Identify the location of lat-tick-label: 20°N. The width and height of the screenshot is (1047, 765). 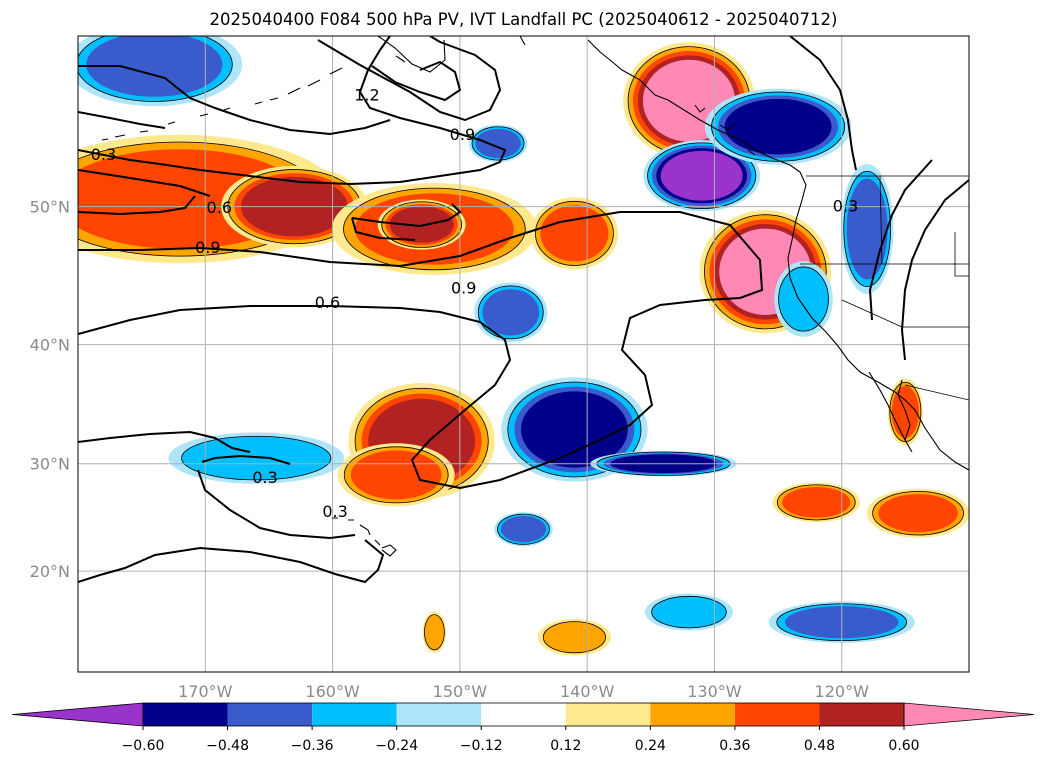
(50, 571).